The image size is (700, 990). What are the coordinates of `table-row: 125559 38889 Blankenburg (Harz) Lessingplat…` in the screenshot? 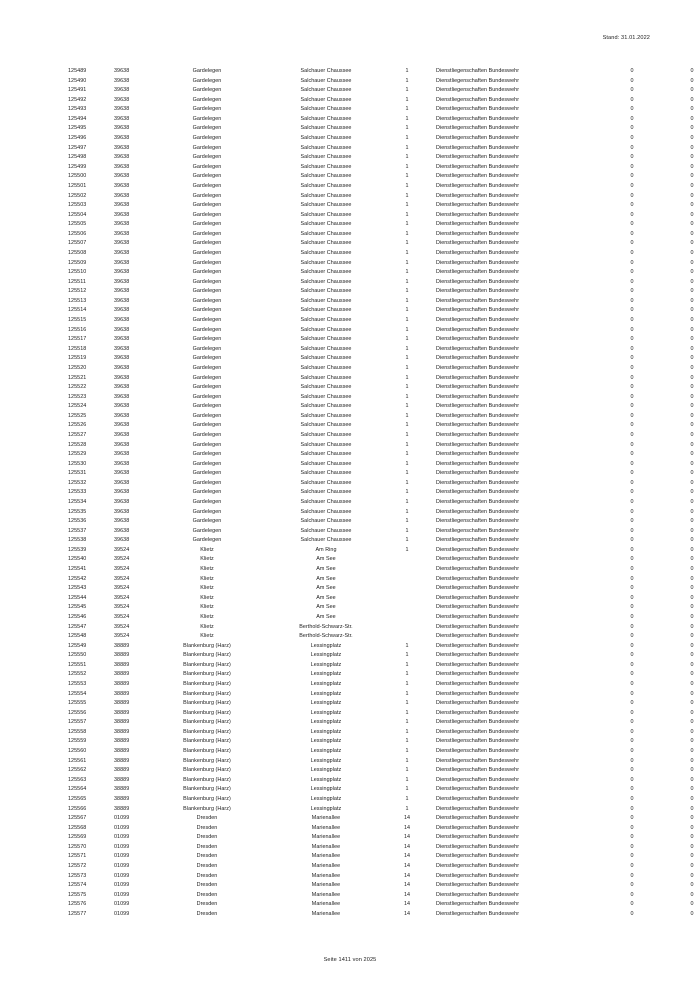 It's located at (350, 742).